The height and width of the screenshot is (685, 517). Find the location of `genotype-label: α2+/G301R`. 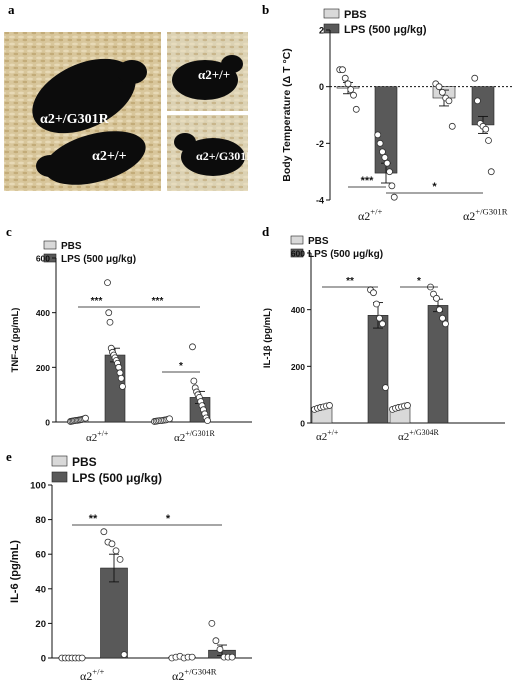

genotype-label: α2+/G301R is located at coordinates (75, 119).